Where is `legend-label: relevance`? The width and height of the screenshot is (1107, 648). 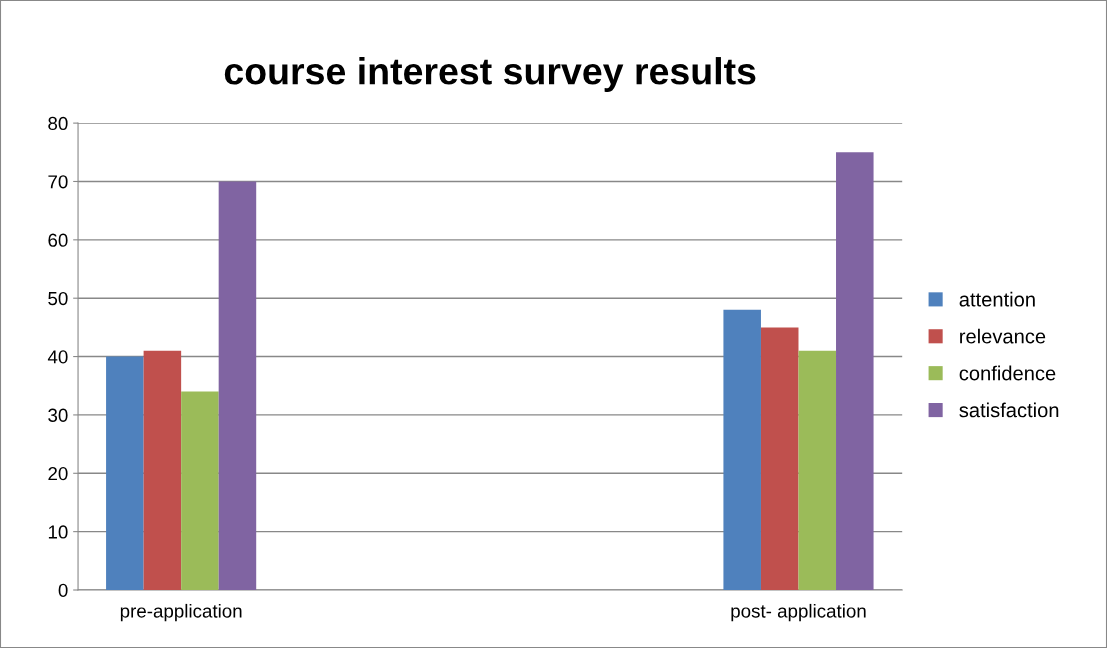
legend-label: relevance is located at coordinates (1003, 336).